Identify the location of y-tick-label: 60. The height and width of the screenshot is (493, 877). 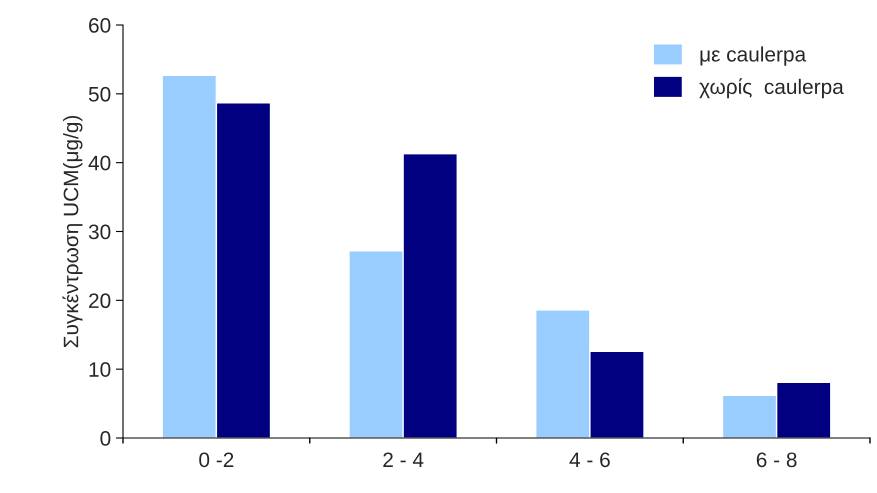
(99, 25).